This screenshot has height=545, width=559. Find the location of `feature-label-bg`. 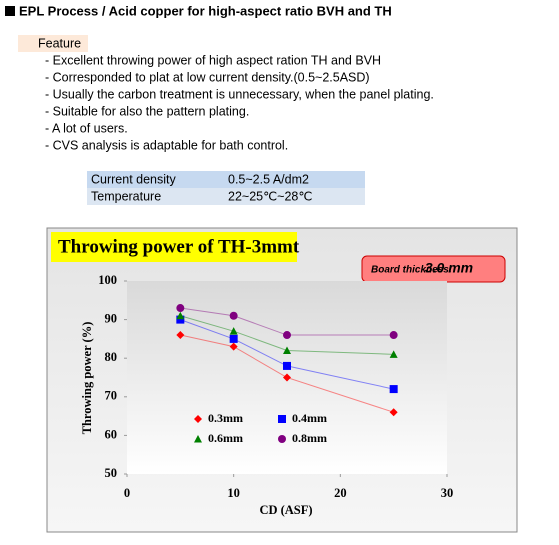

feature-label-bg is located at coordinates (53, 43).